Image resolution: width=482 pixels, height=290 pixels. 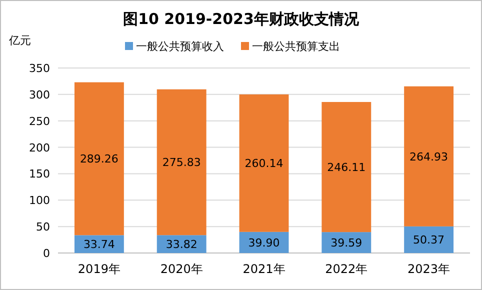 I want to click on data-label: 275.83, so click(x=181, y=163).